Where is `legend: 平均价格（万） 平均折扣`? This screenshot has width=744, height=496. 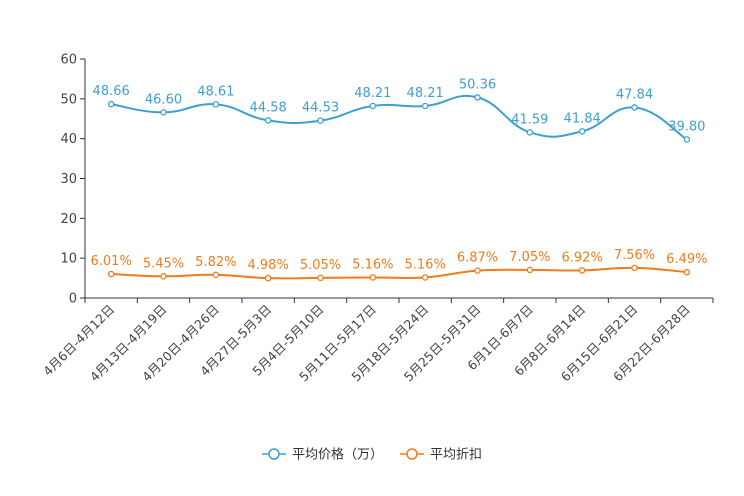
legend: 平均价格（万） 平均折扣 is located at coordinates (372, 455).